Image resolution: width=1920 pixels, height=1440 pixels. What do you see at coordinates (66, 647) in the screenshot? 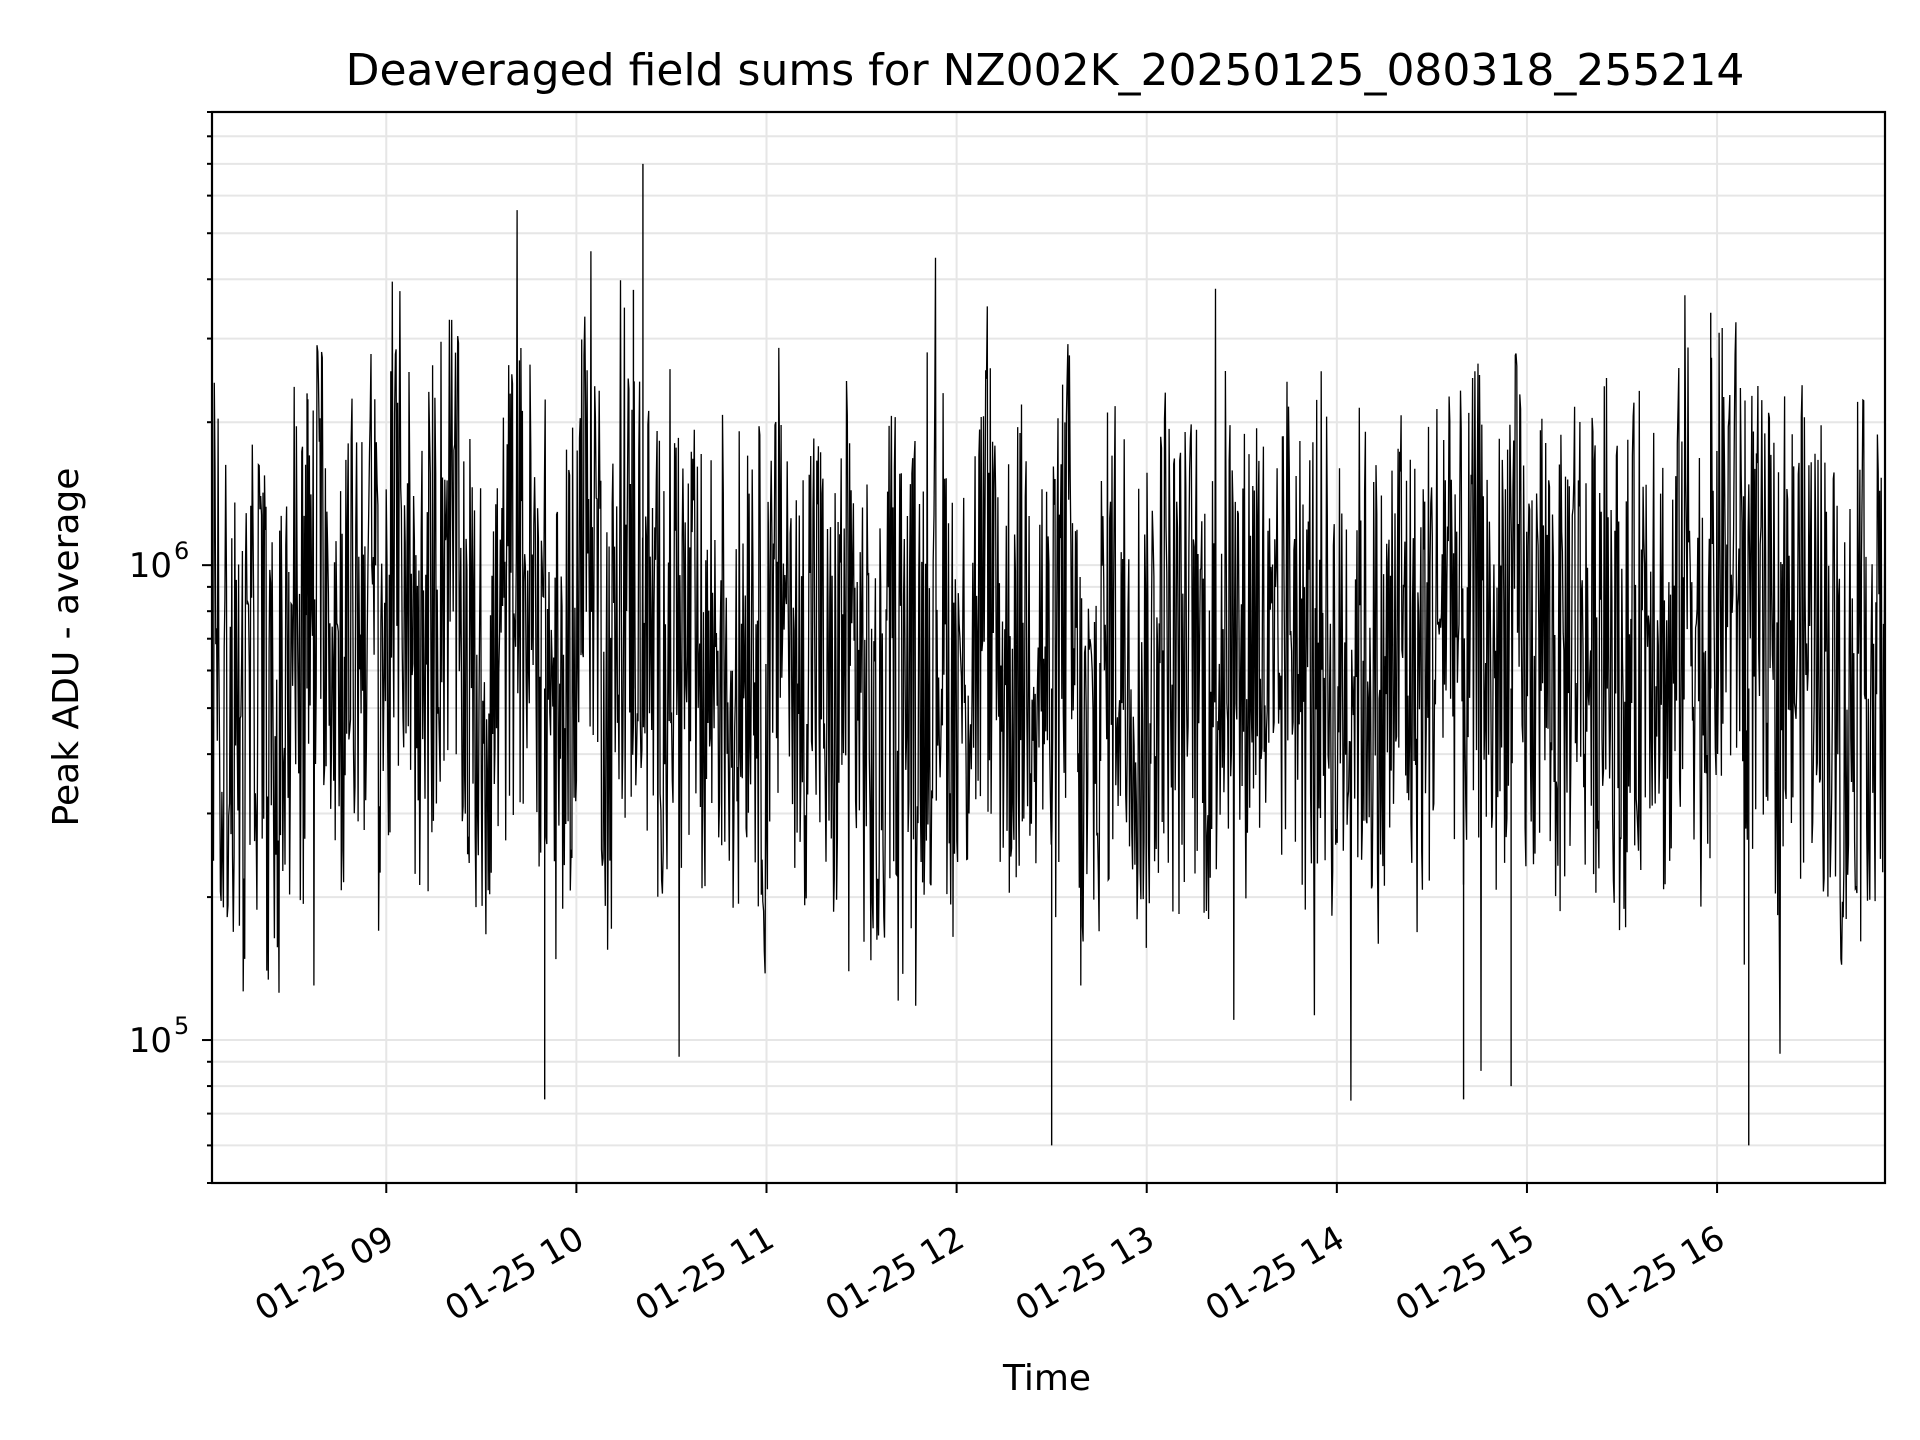
I see `y-axis-label: Peak ADU - average` at bounding box center [66, 647].